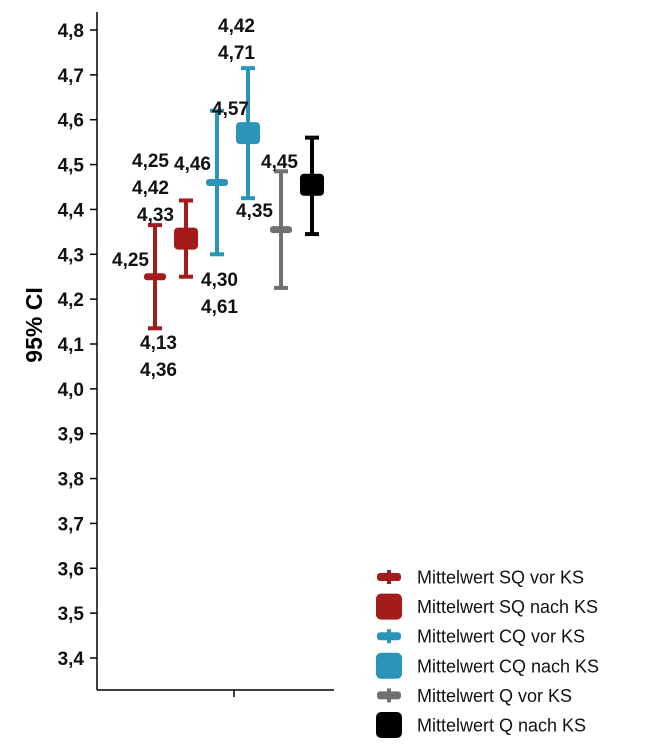  What do you see at coordinates (71, 121) in the screenshot?
I see `y-tick-label: 4,6` at bounding box center [71, 121].